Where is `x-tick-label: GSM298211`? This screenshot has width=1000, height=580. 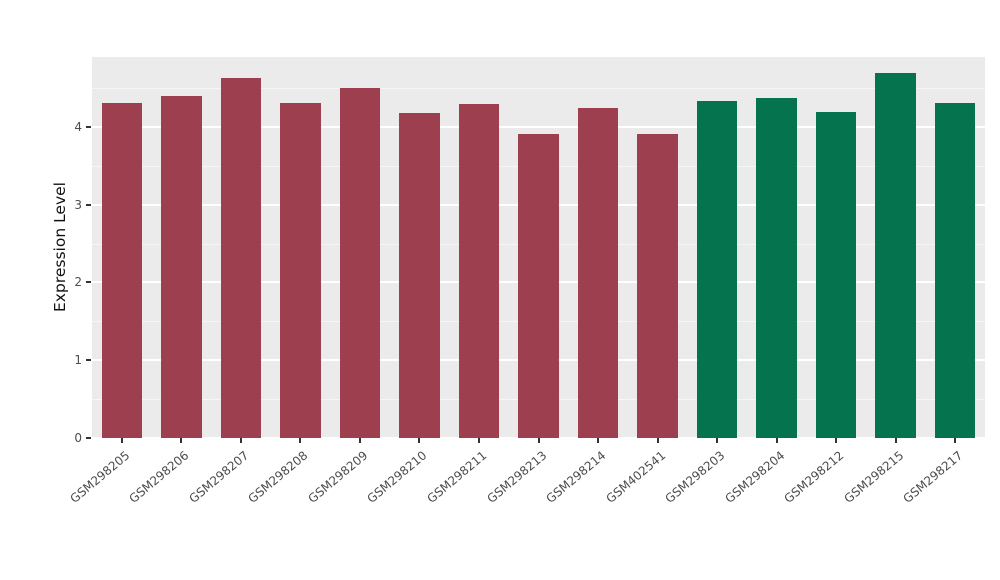 x-tick-label: GSM298211 is located at coordinates (457, 477).